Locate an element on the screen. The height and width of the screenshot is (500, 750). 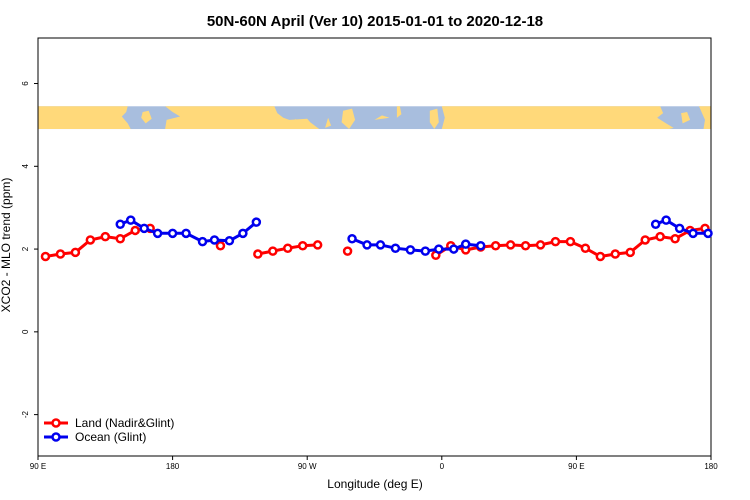
x-axis-label: Longitude (deg E) is located at coordinates (374, 484).